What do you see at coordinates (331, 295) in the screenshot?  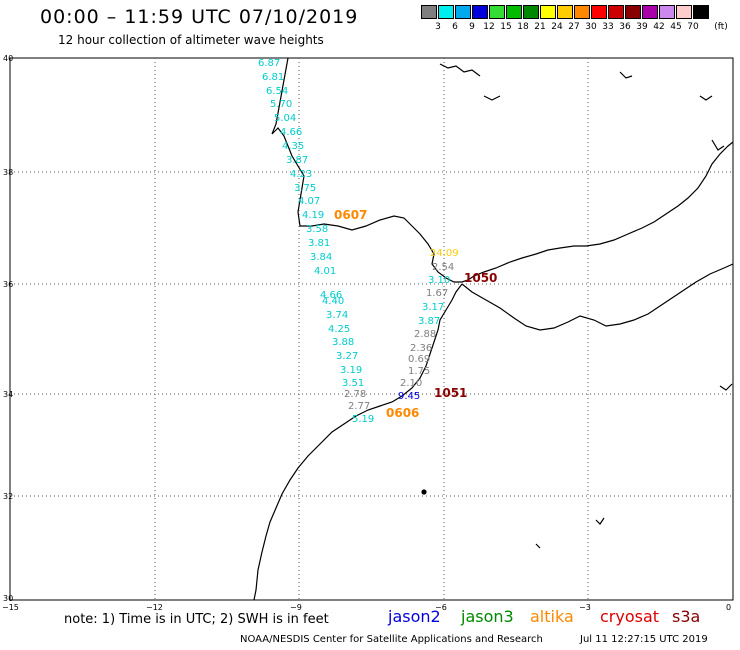 I see `swh-value: 4.66` at bounding box center [331, 295].